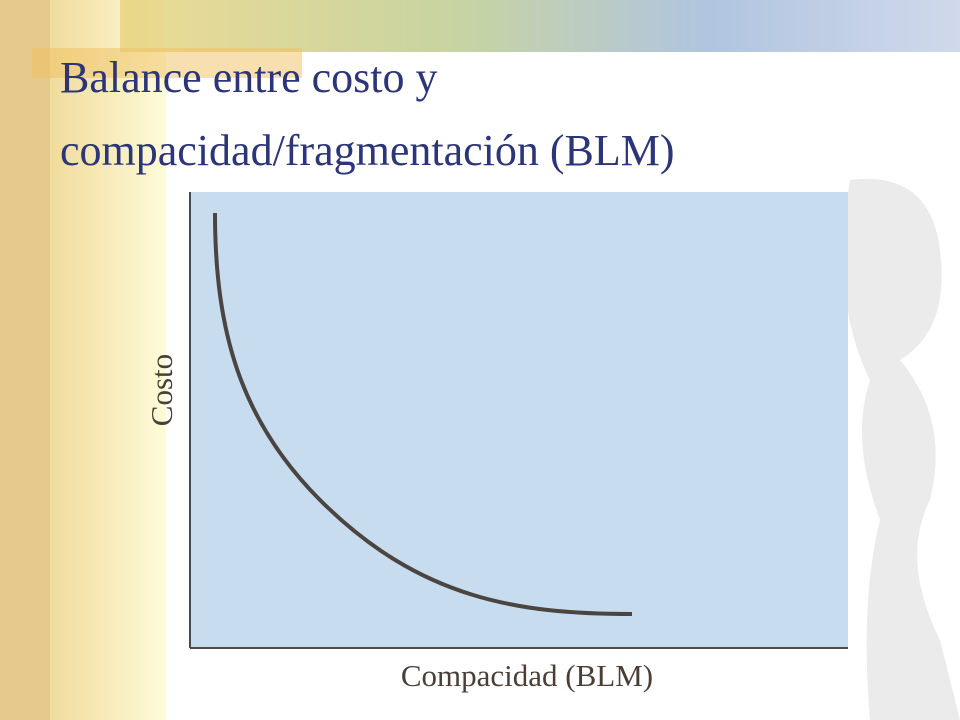  I want to click on left-strip, so click(108, 360).